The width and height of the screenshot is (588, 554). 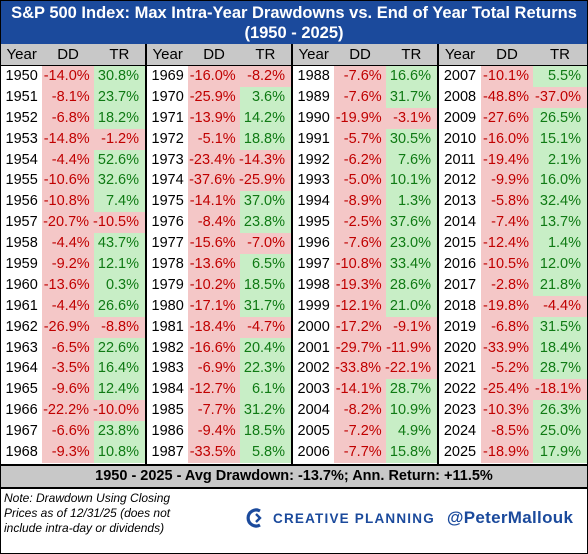 I want to click on tr-cell: 2.1%, so click(x=560, y=160).